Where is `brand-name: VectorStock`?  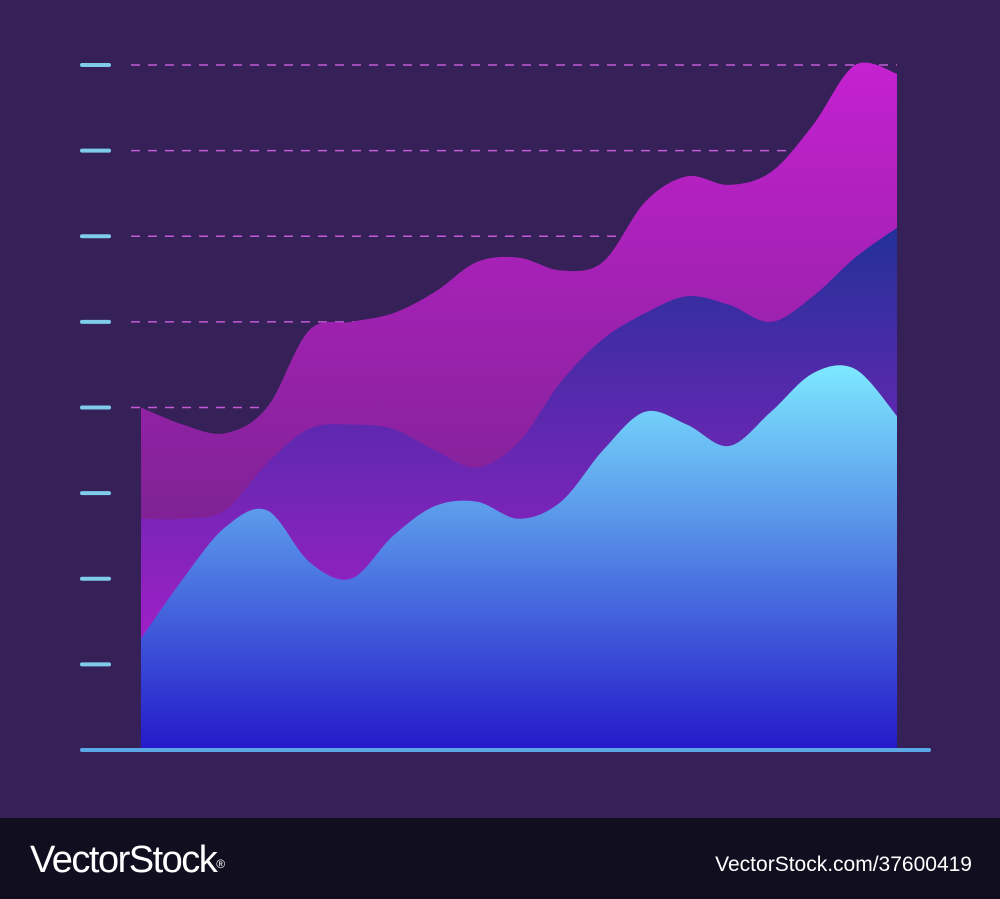
brand-name: VectorStock is located at coordinates (124, 860).